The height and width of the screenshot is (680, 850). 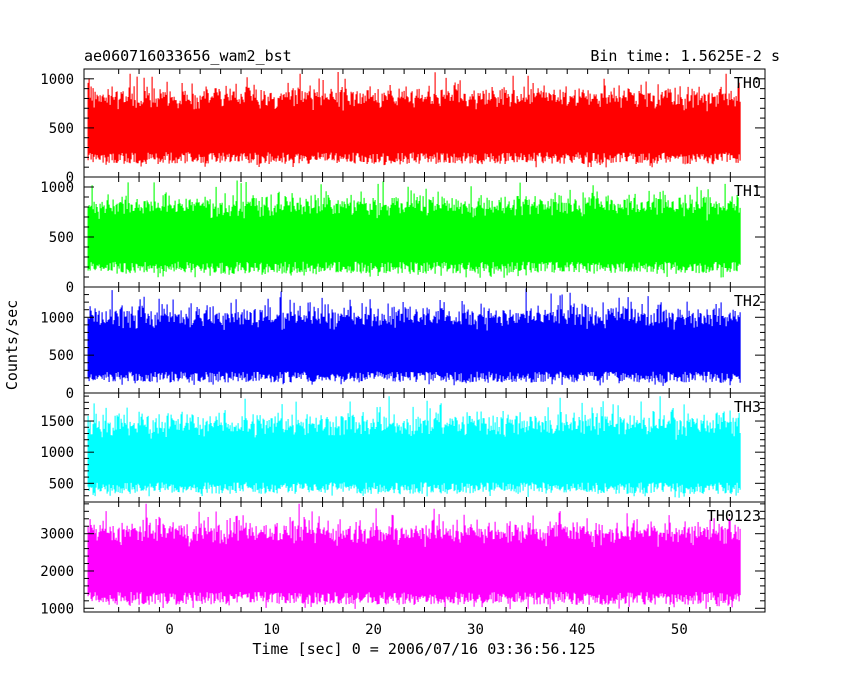 I want to click on x-axis-label: Time [sec] 0 = 2006/07/16 03:36:56.125, so click(x=423, y=649).